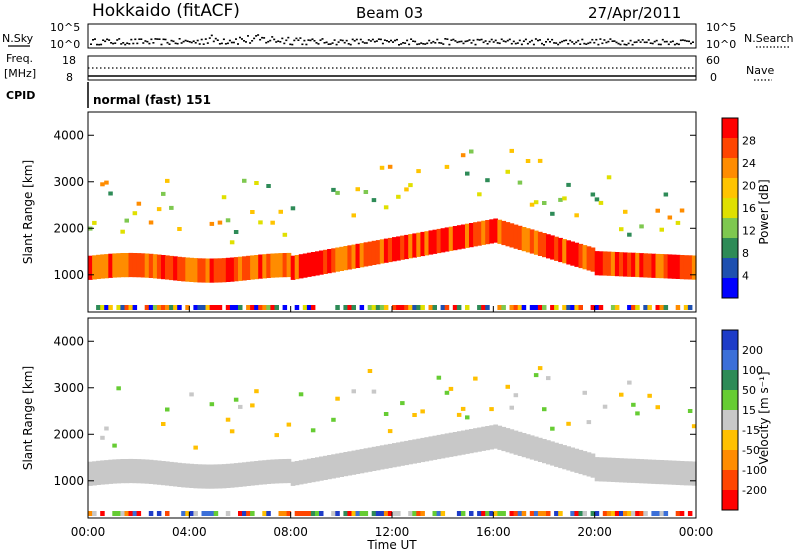  Describe the element at coordinates (749, 410) in the screenshot. I see `colorbar-tick-label: 15` at that location.